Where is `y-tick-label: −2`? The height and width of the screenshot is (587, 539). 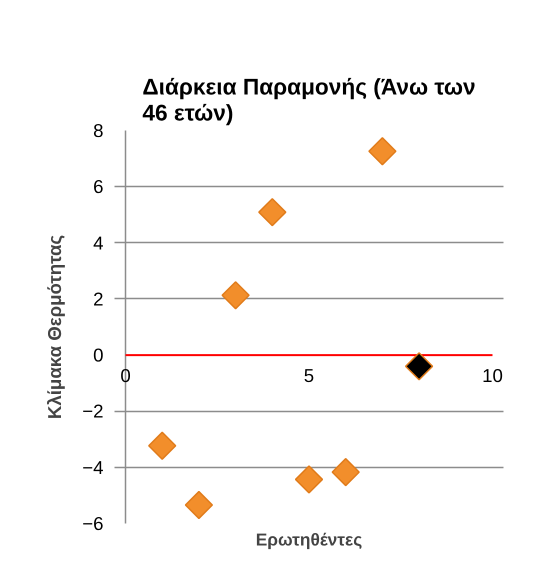
y-tick-label: −2 is located at coordinates (93, 411).